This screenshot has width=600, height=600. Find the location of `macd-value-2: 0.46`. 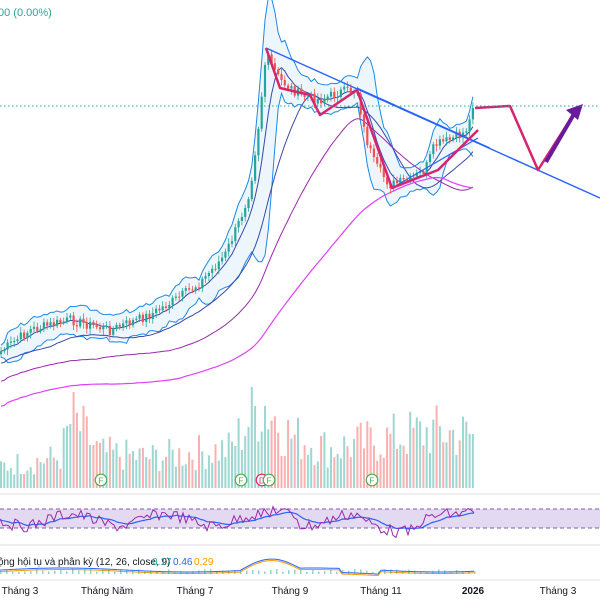

macd-value-2: 0.46 is located at coordinates (183, 562).